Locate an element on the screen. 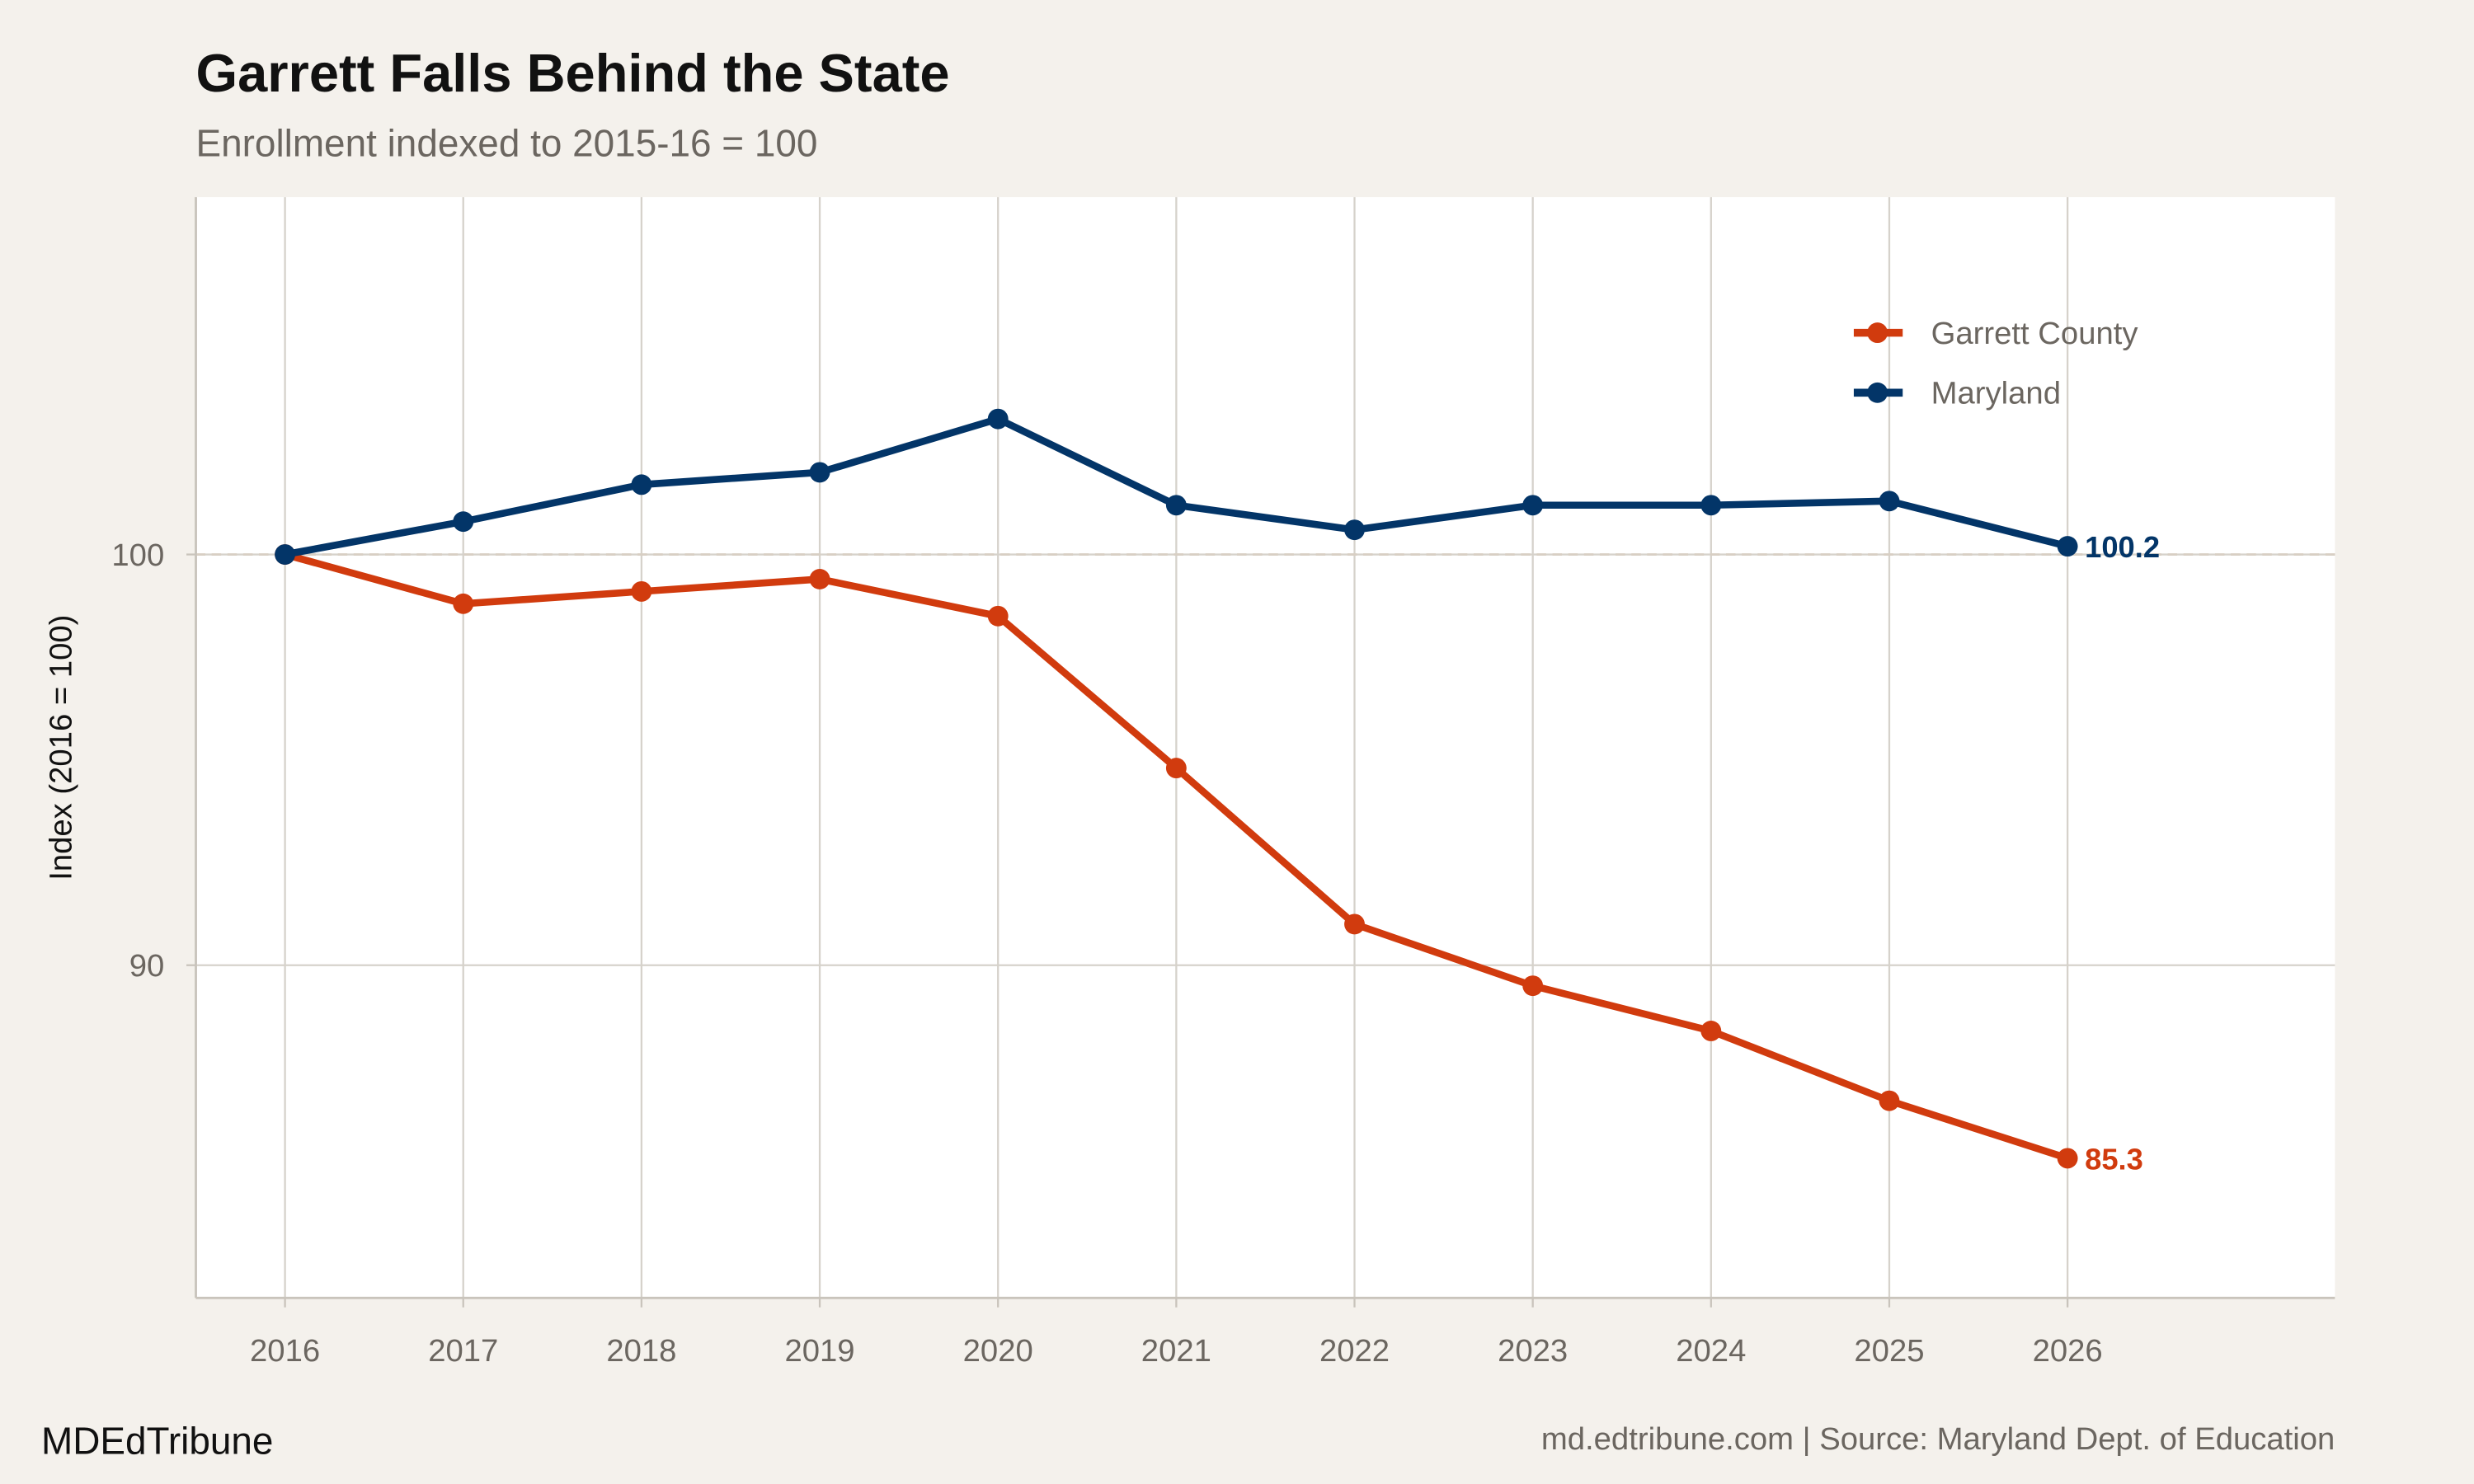 This screenshot has height=1484, width=2474. x-tick-label: 2019 is located at coordinates (820, 1351).